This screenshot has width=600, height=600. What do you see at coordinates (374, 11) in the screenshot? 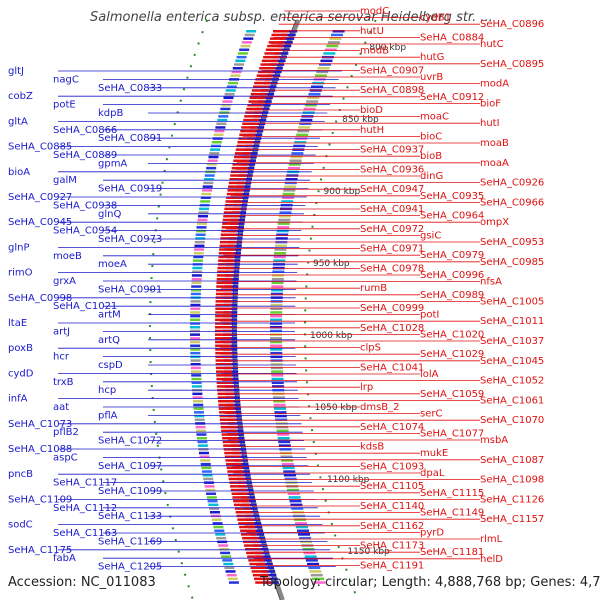
I see `right-gene-label: modC` at bounding box center [374, 11].